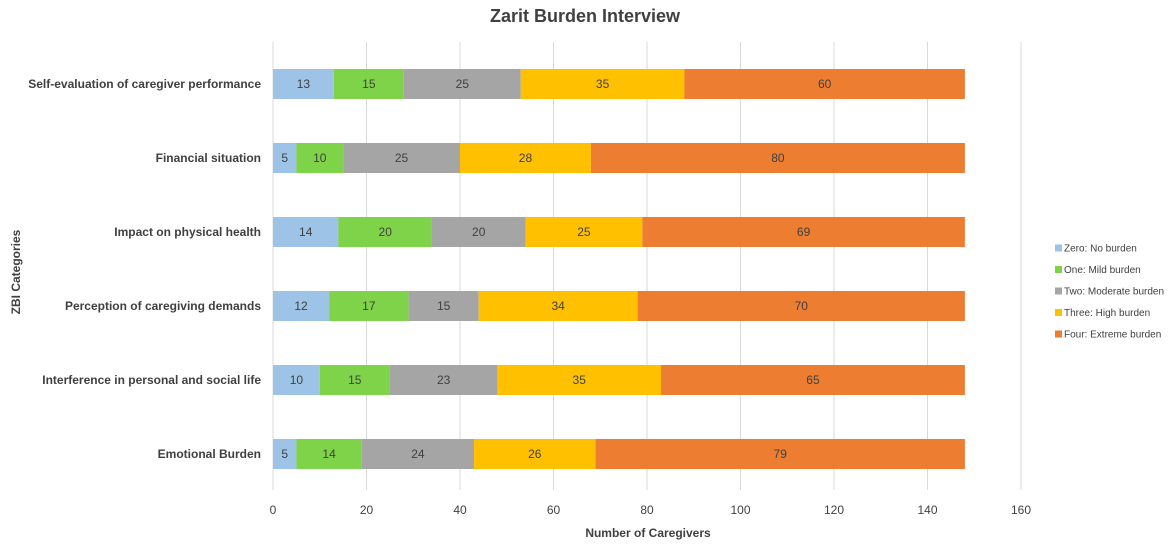 This screenshot has height=545, width=1170. I want to click on category-label: Interference in personal and social life, so click(151, 380).